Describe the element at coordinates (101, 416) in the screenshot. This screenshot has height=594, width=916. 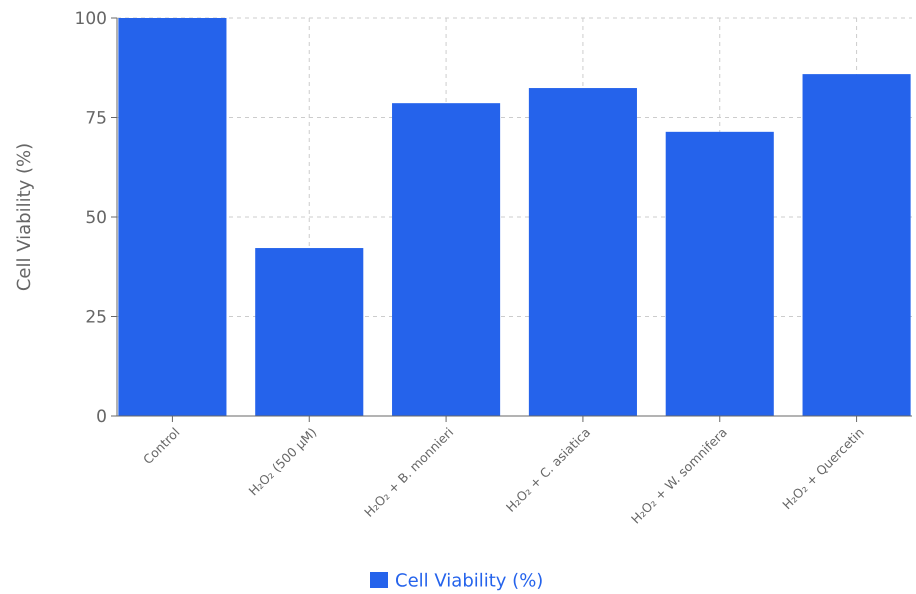
I see `y-tick-label: 0` at that location.